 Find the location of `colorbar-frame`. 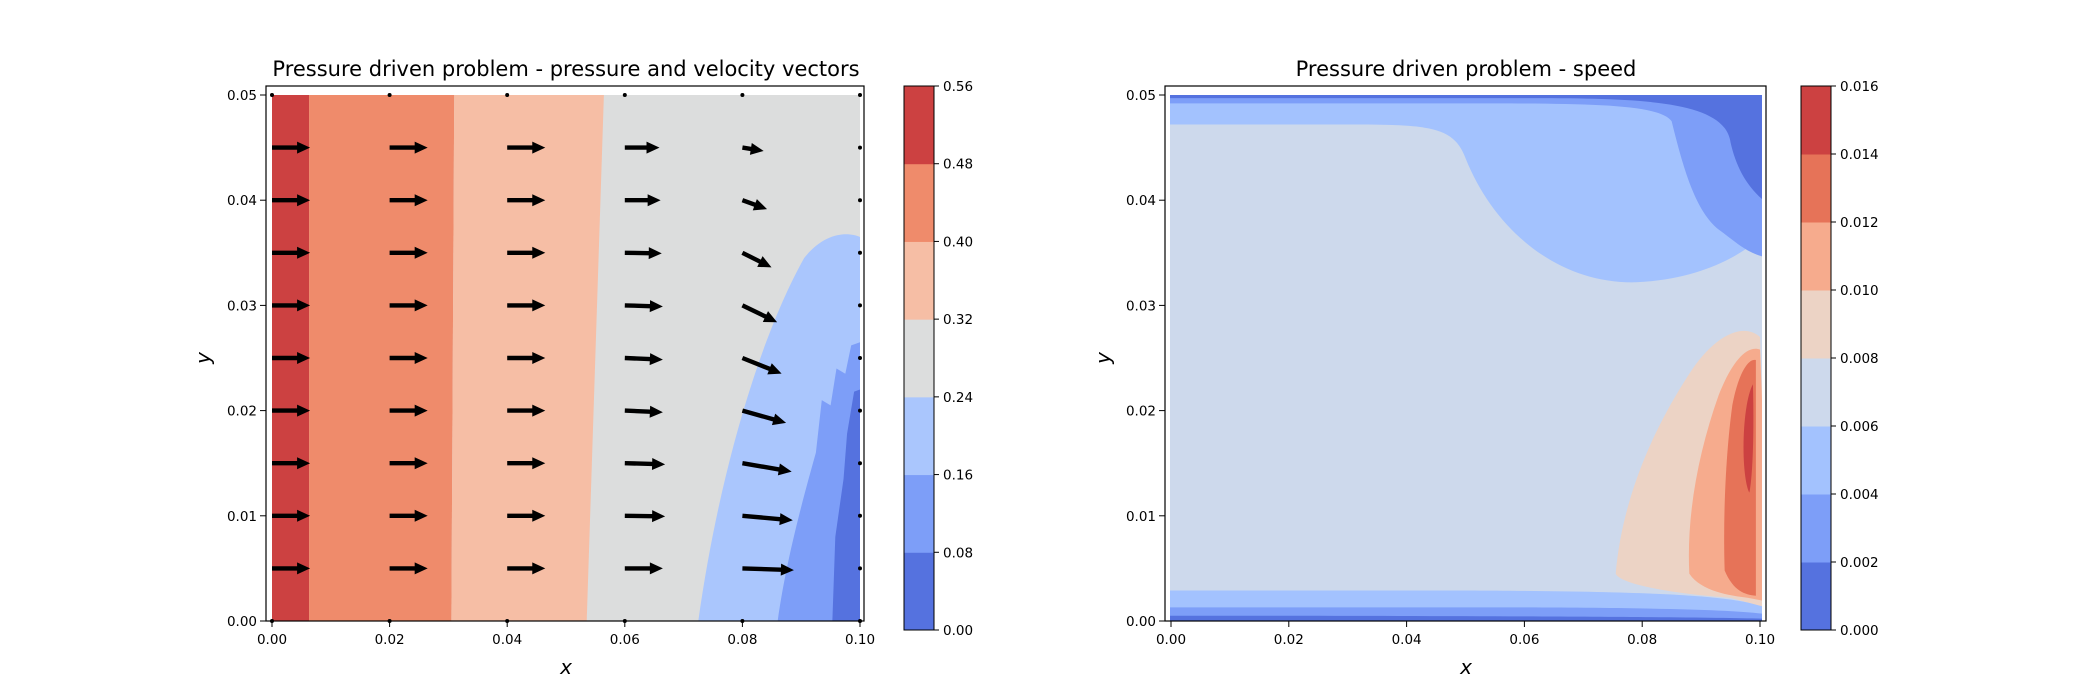

colorbar-frame is located at coordinates (919, 358).